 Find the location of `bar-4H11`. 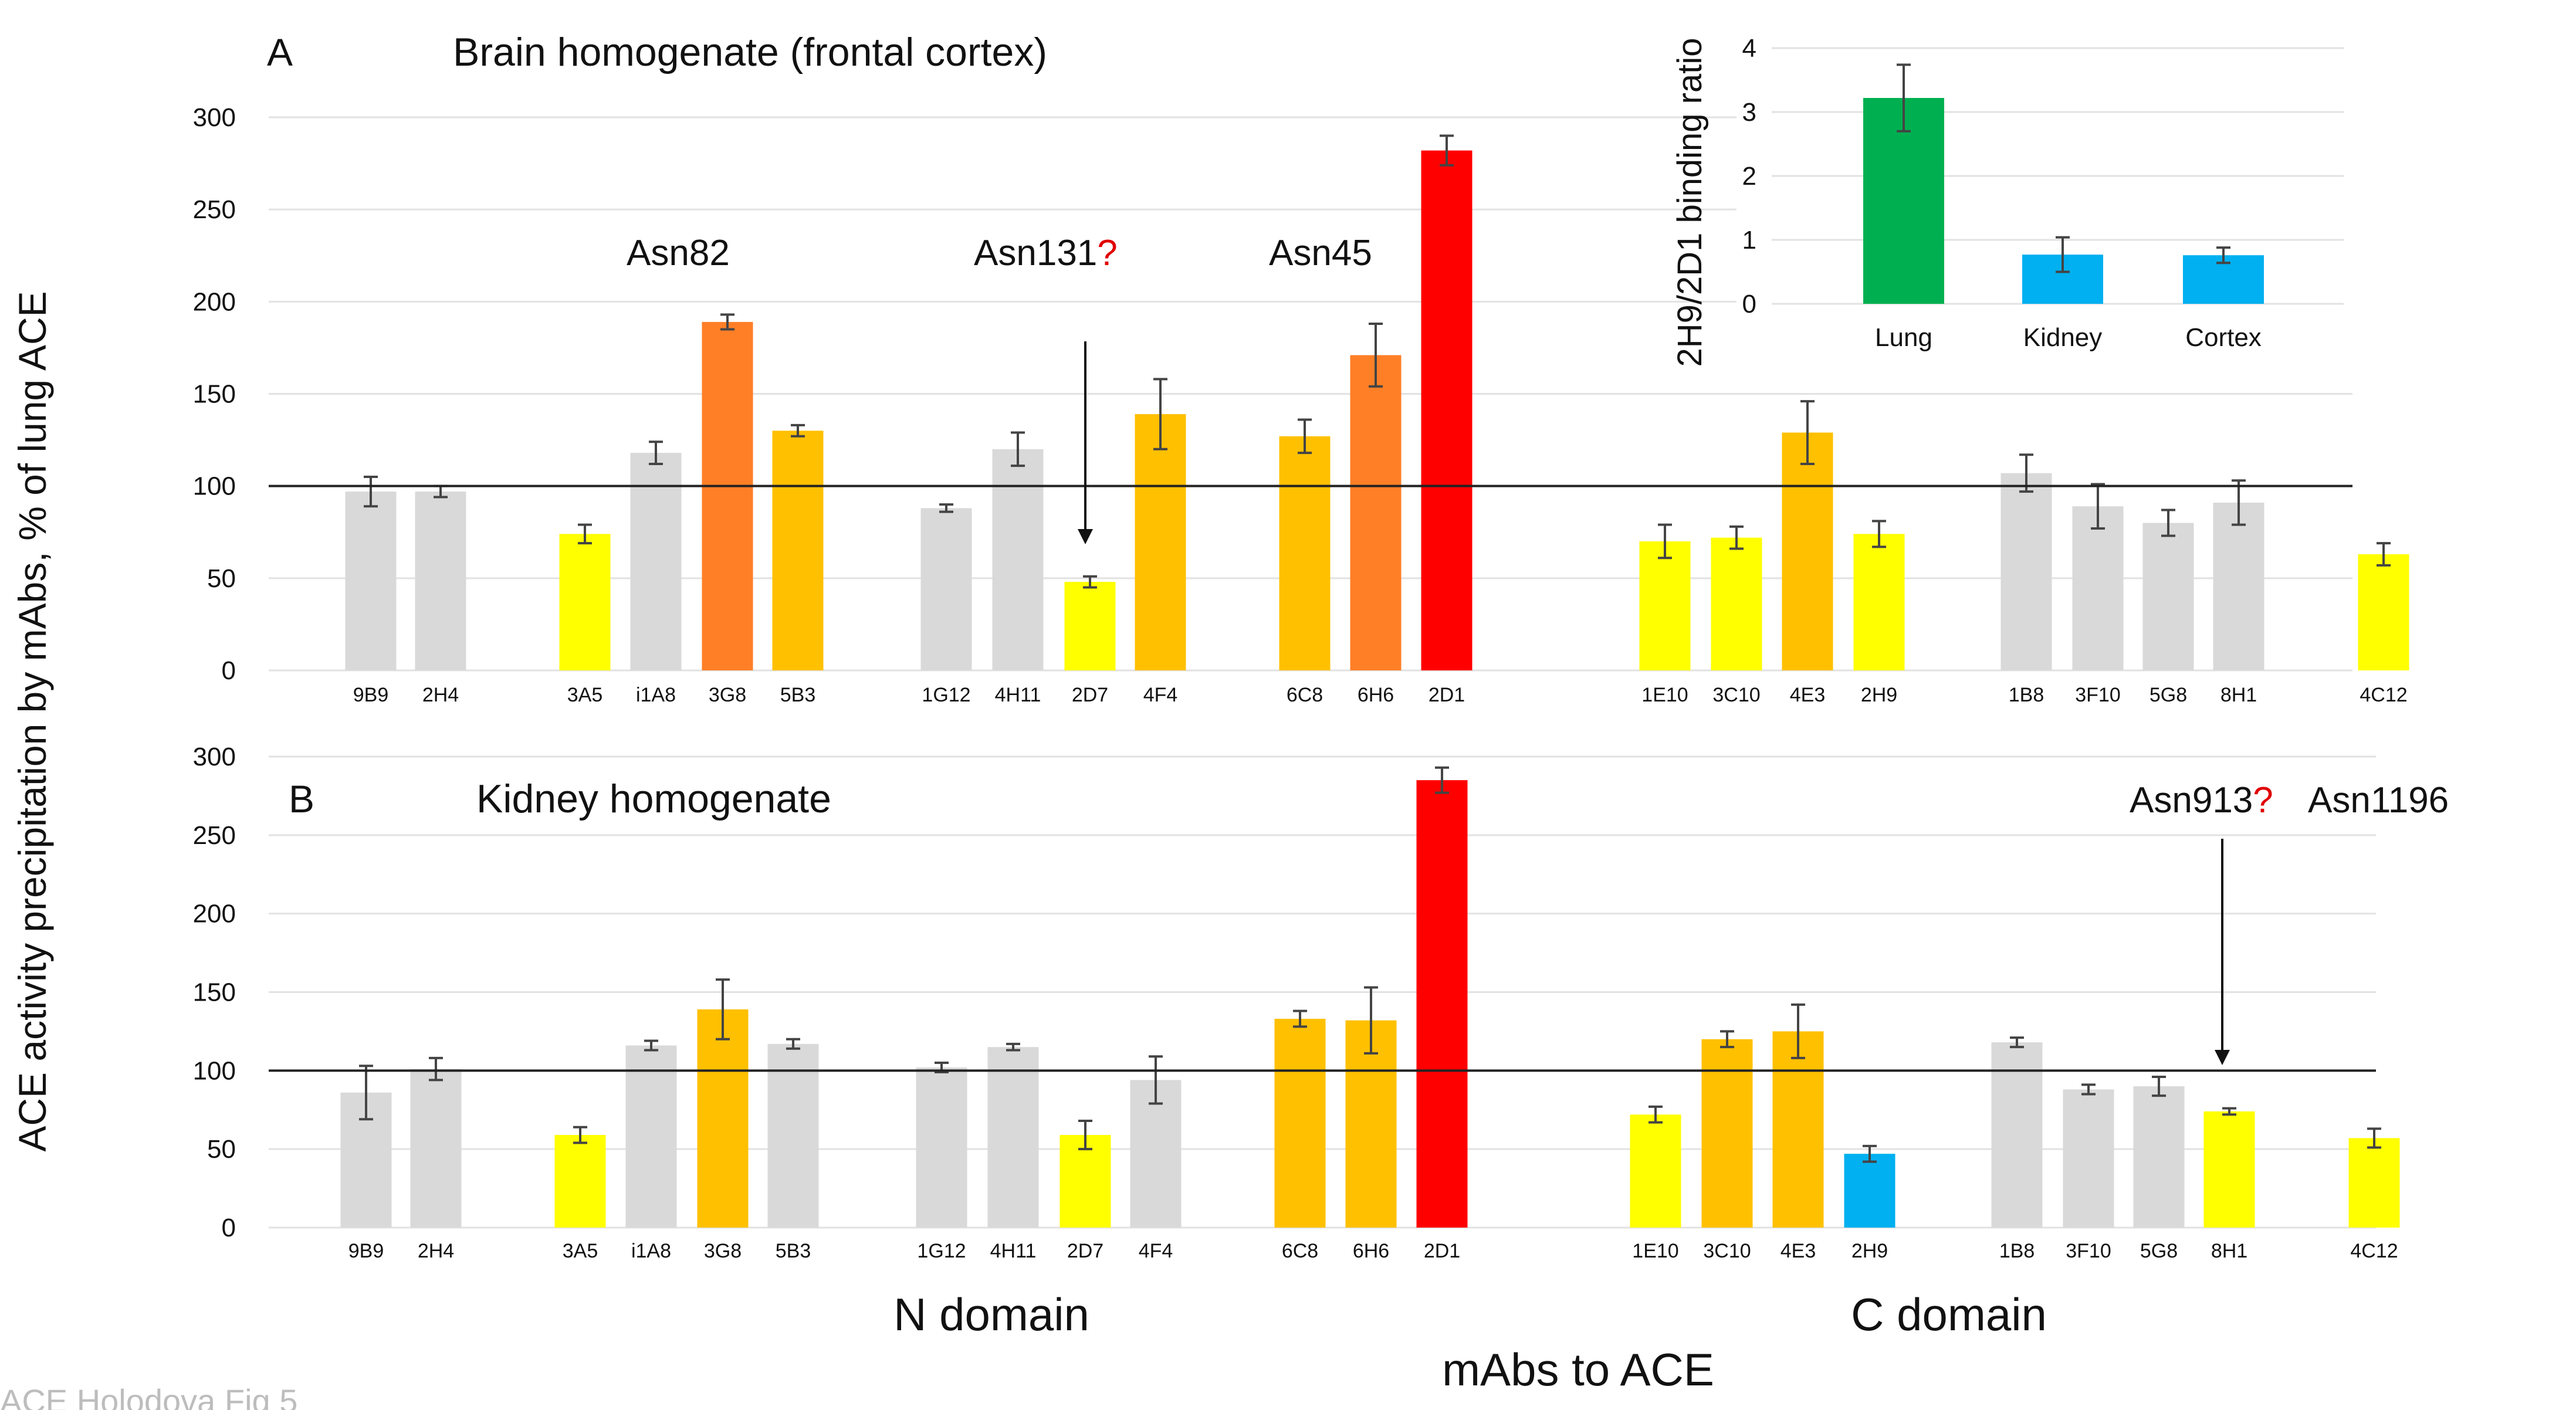

bar-4H11 is located at coordinates (1013, 1138).